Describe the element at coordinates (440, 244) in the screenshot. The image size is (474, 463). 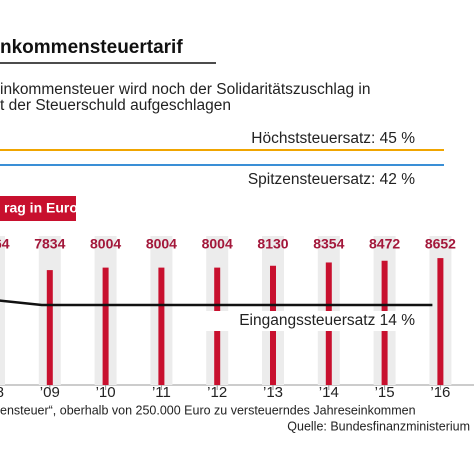
I see `value-label: 8652` at that location.